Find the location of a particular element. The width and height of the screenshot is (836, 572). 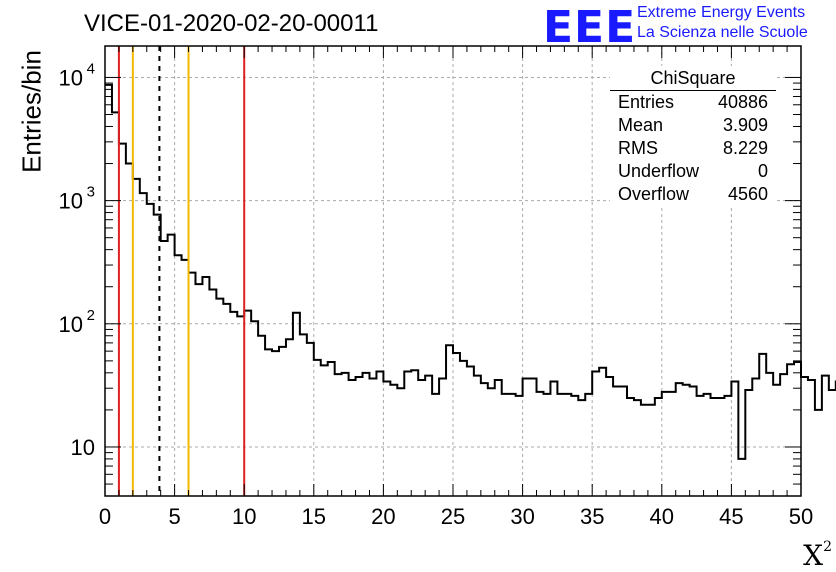

x-tick-label: 20 is located at coordinates (383, 516).